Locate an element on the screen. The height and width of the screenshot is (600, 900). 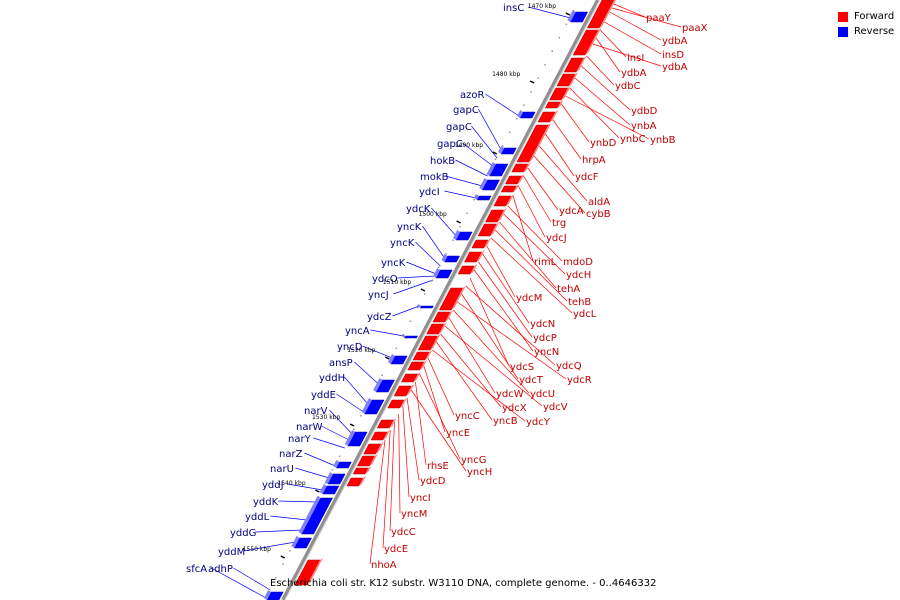
forward-gene-label: ydcT is located at coordinates (531, 380).